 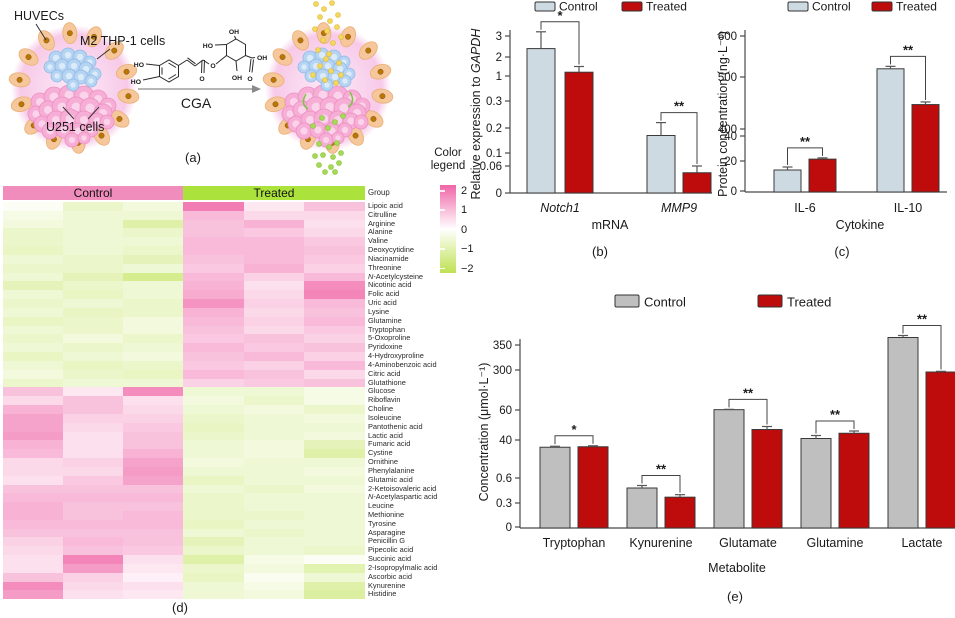 I want to click on color-legend-tick-label: 2, so click(x=464, y=191).